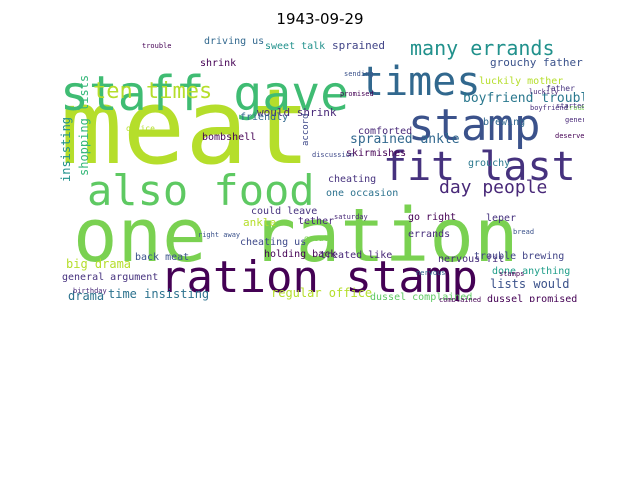 The image size is (640, 480). What do you see at coordinates (140, 128) in the screenshot?
I see `cloud-word: office` at bounding box center [140, 128].